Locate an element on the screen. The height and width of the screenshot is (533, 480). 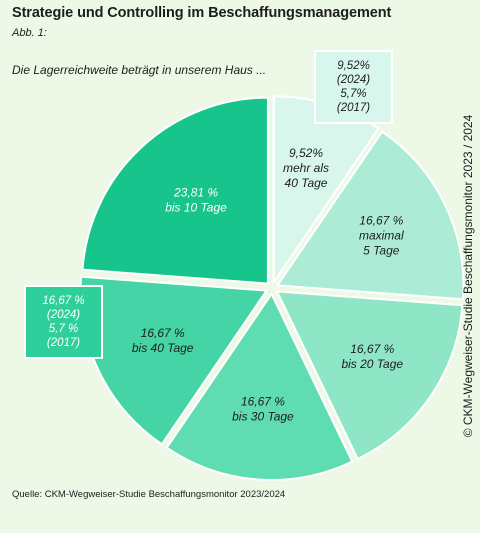
slice-label-bis-30-tage-value: 16,67 % is located at coordinates (263, 401).